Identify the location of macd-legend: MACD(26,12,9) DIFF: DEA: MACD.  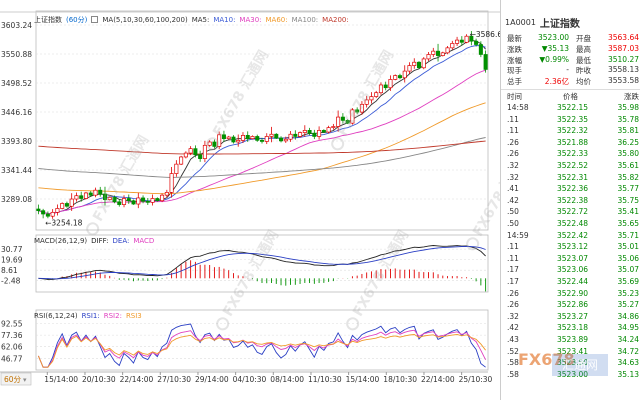
(98, 240).